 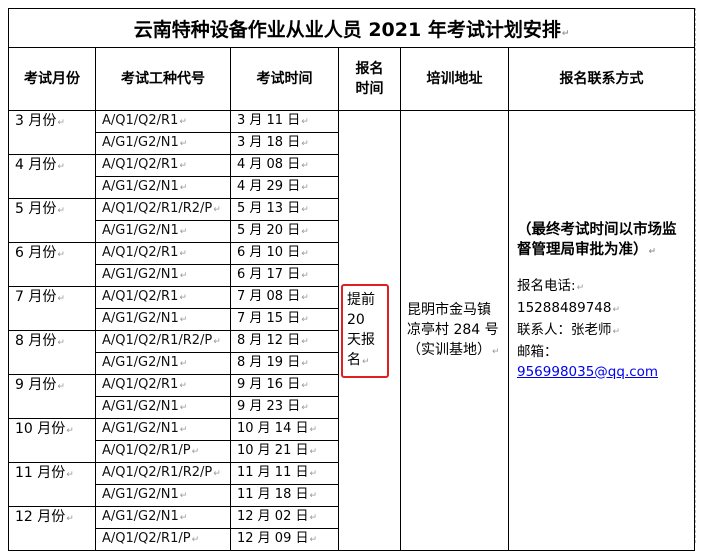 I want to click on table-row: 10 月份A/G1/G2/N110 月 14 日, so click(x=351, y=440).